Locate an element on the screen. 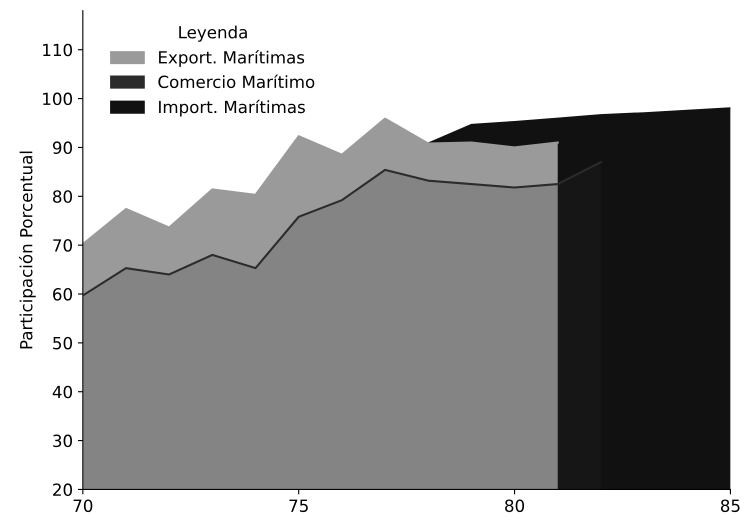 This screenshot has height=532, width=753. y-tick-label: 100 is located at coordinates (57, 99).